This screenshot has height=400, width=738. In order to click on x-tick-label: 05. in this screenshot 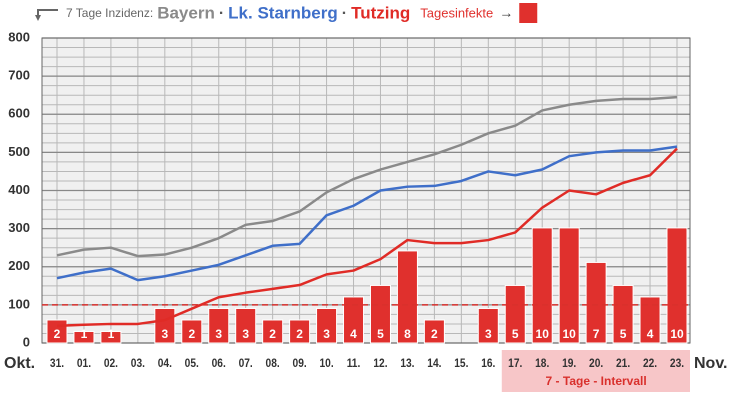, I will do `click(192, 363)`.